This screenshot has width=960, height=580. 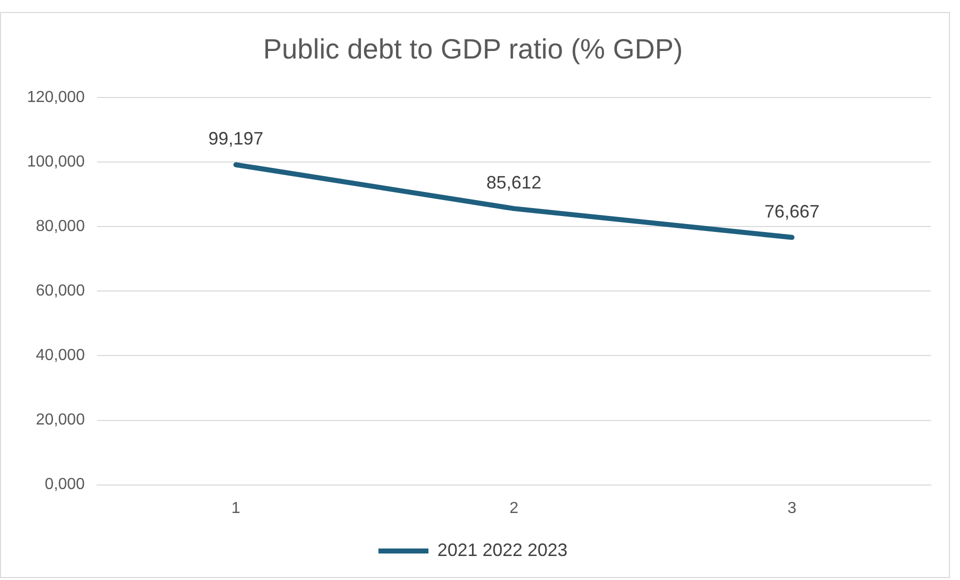 What do you see at coordinates (514, 182) in the screenshot?
I see `data-label: 85,612` at bounding box center [514, 182].